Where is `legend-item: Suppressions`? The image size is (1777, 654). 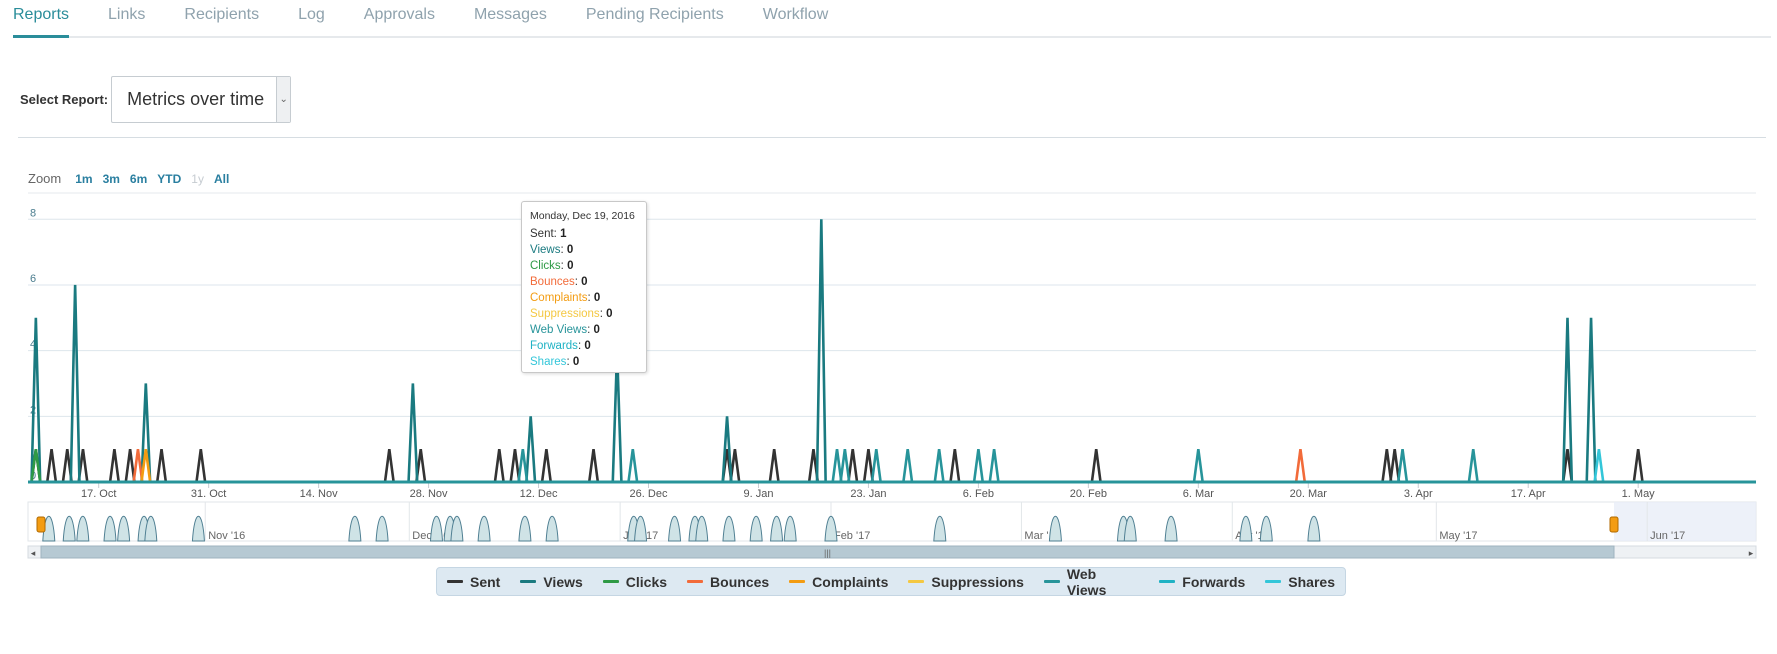 legend-item: Suppressions is located at coordinates (966, 582).